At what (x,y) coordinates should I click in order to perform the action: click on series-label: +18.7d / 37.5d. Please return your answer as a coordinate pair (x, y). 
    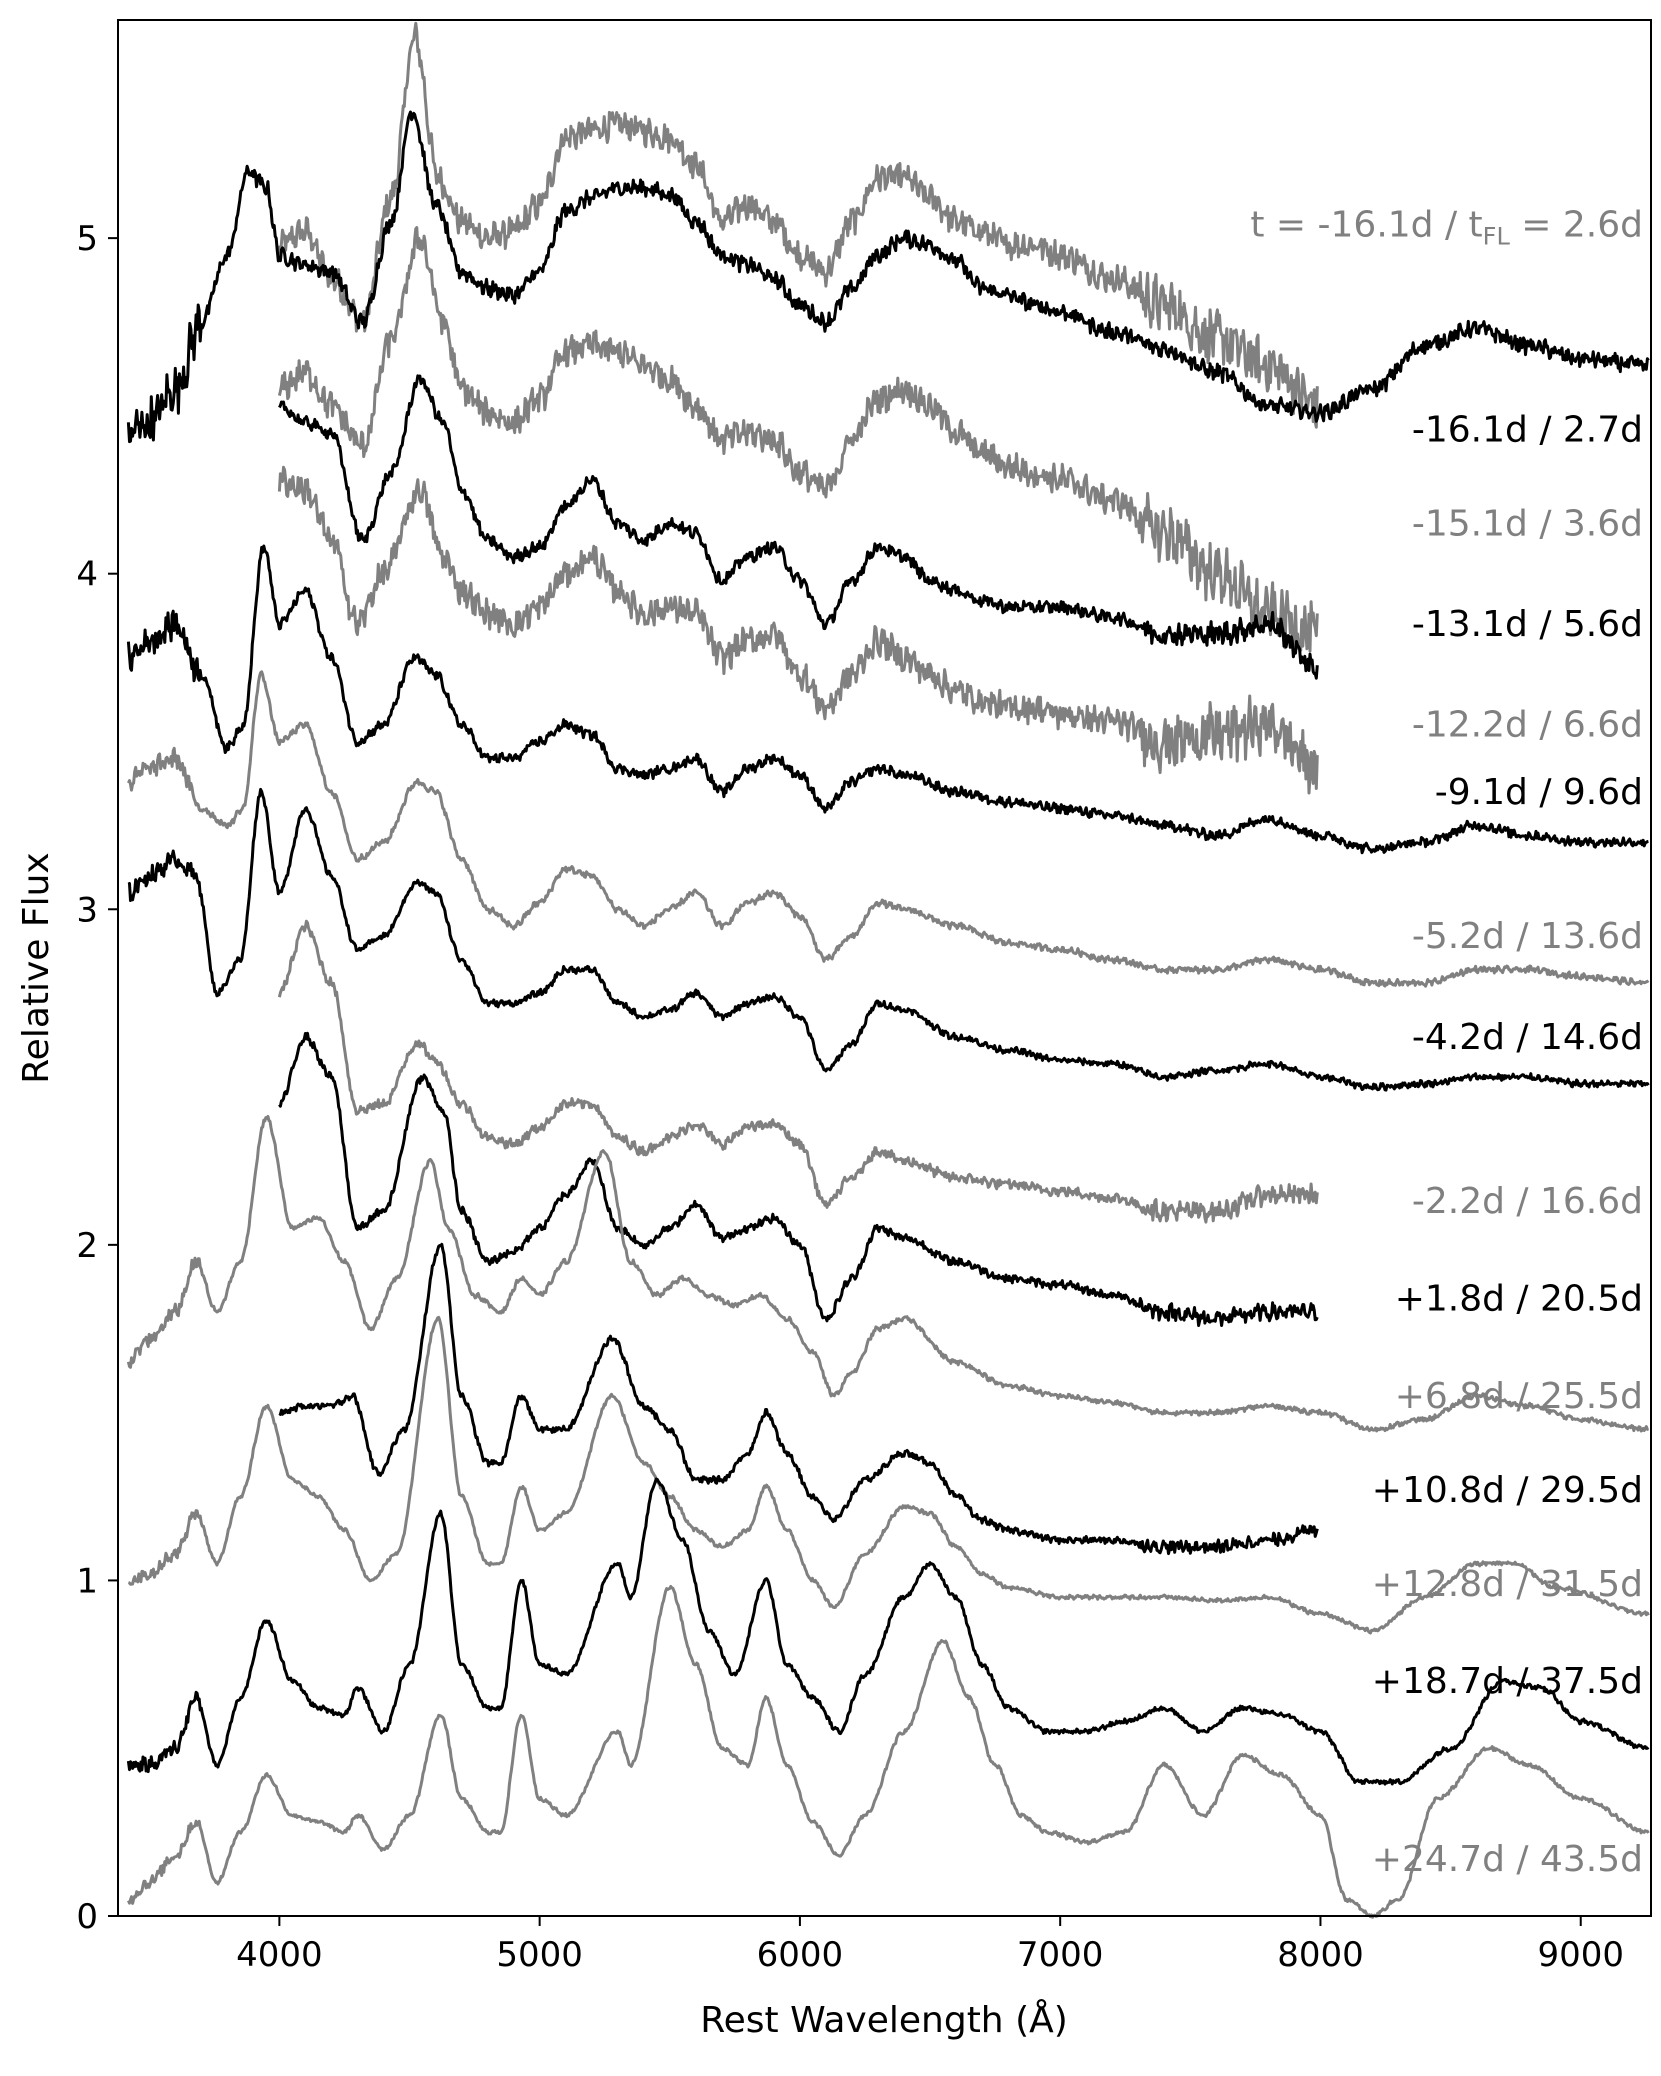
    Looking at the image, I should click on (1507, 1681).